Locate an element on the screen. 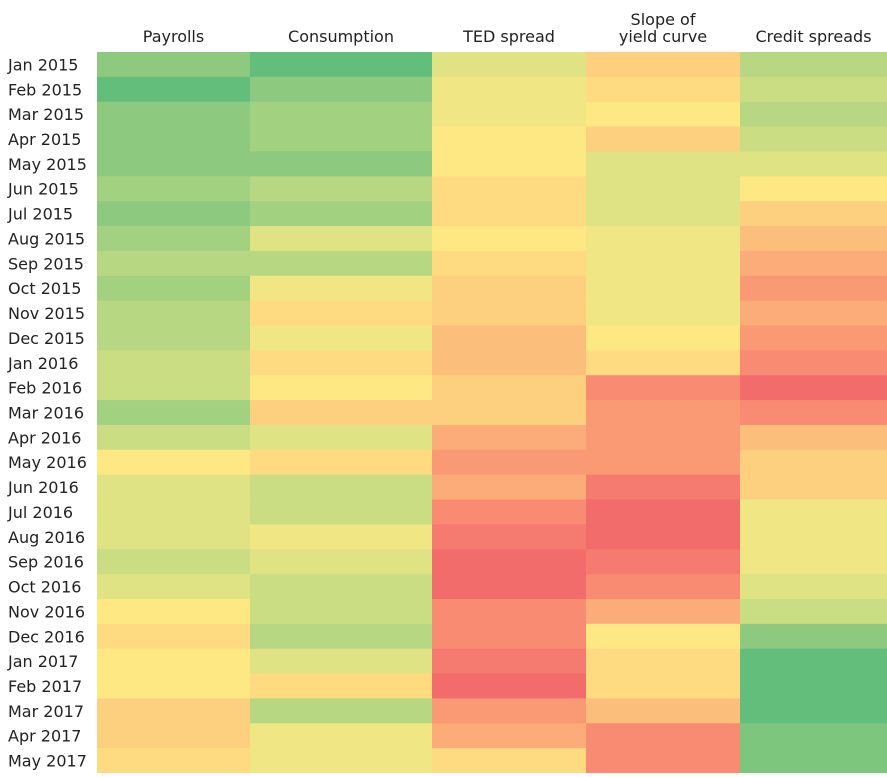 The height and width of the screenshot is (777, 887). row-label: Feb 2017 is located at coordinates (45, 686).